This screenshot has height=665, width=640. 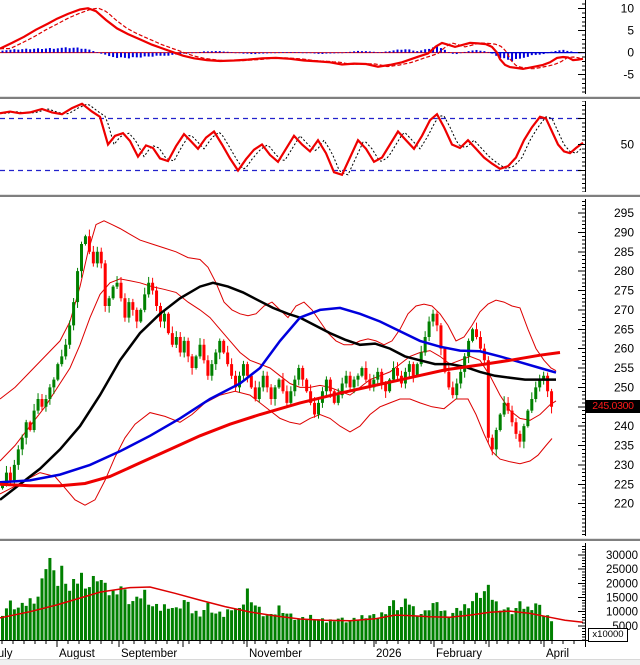 I want to click on x-axis-month-label: July, so click(x=6, y=654).